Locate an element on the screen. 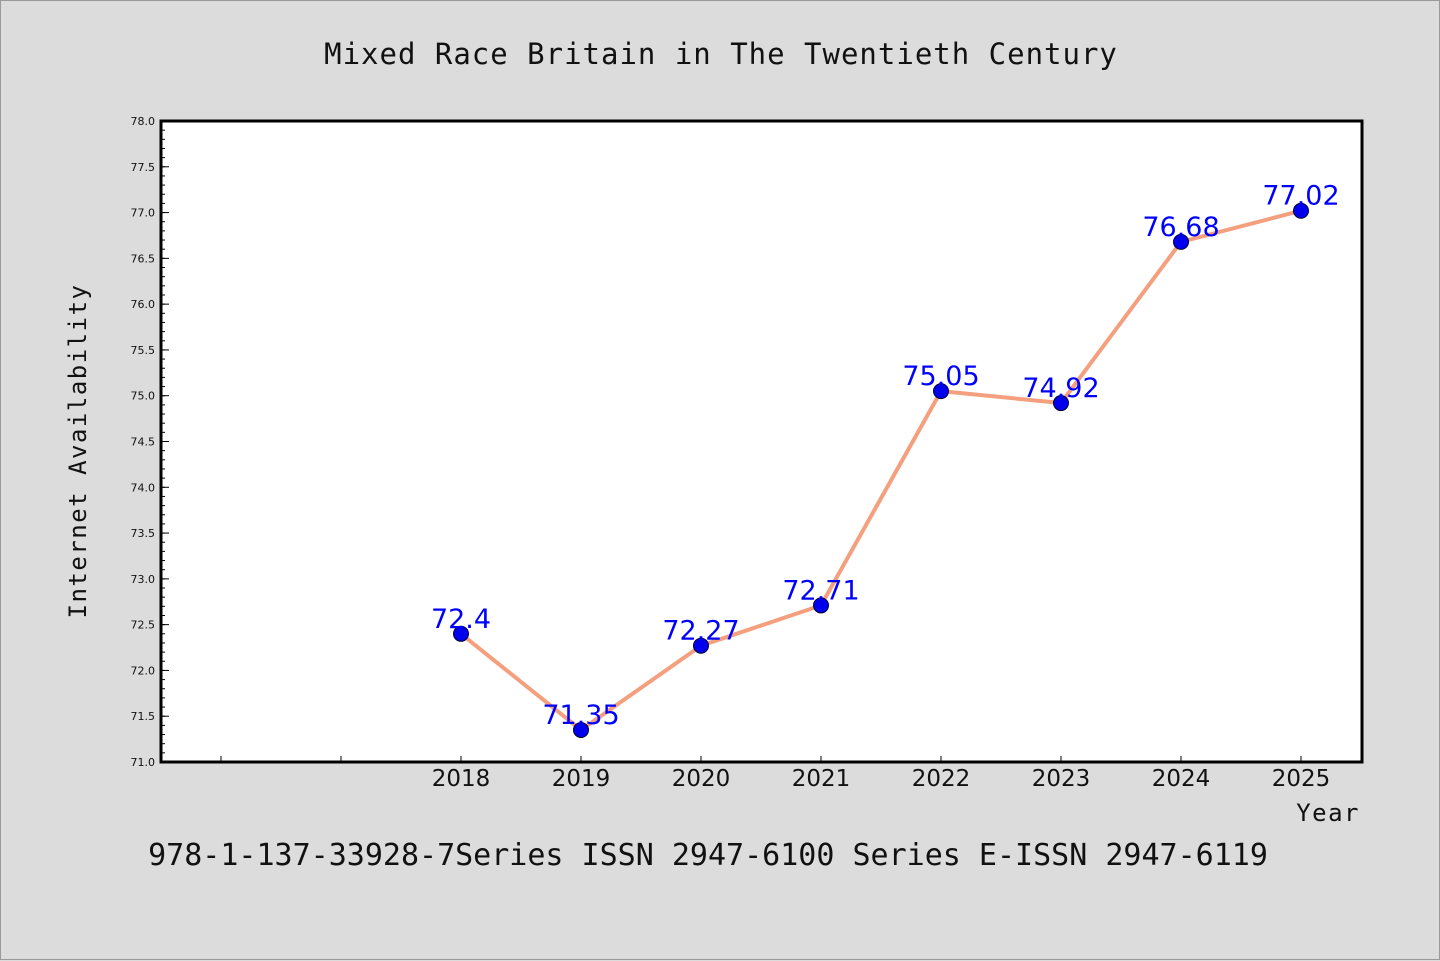  y-tick-label: 71.5 is located at coordinates (143, 716).